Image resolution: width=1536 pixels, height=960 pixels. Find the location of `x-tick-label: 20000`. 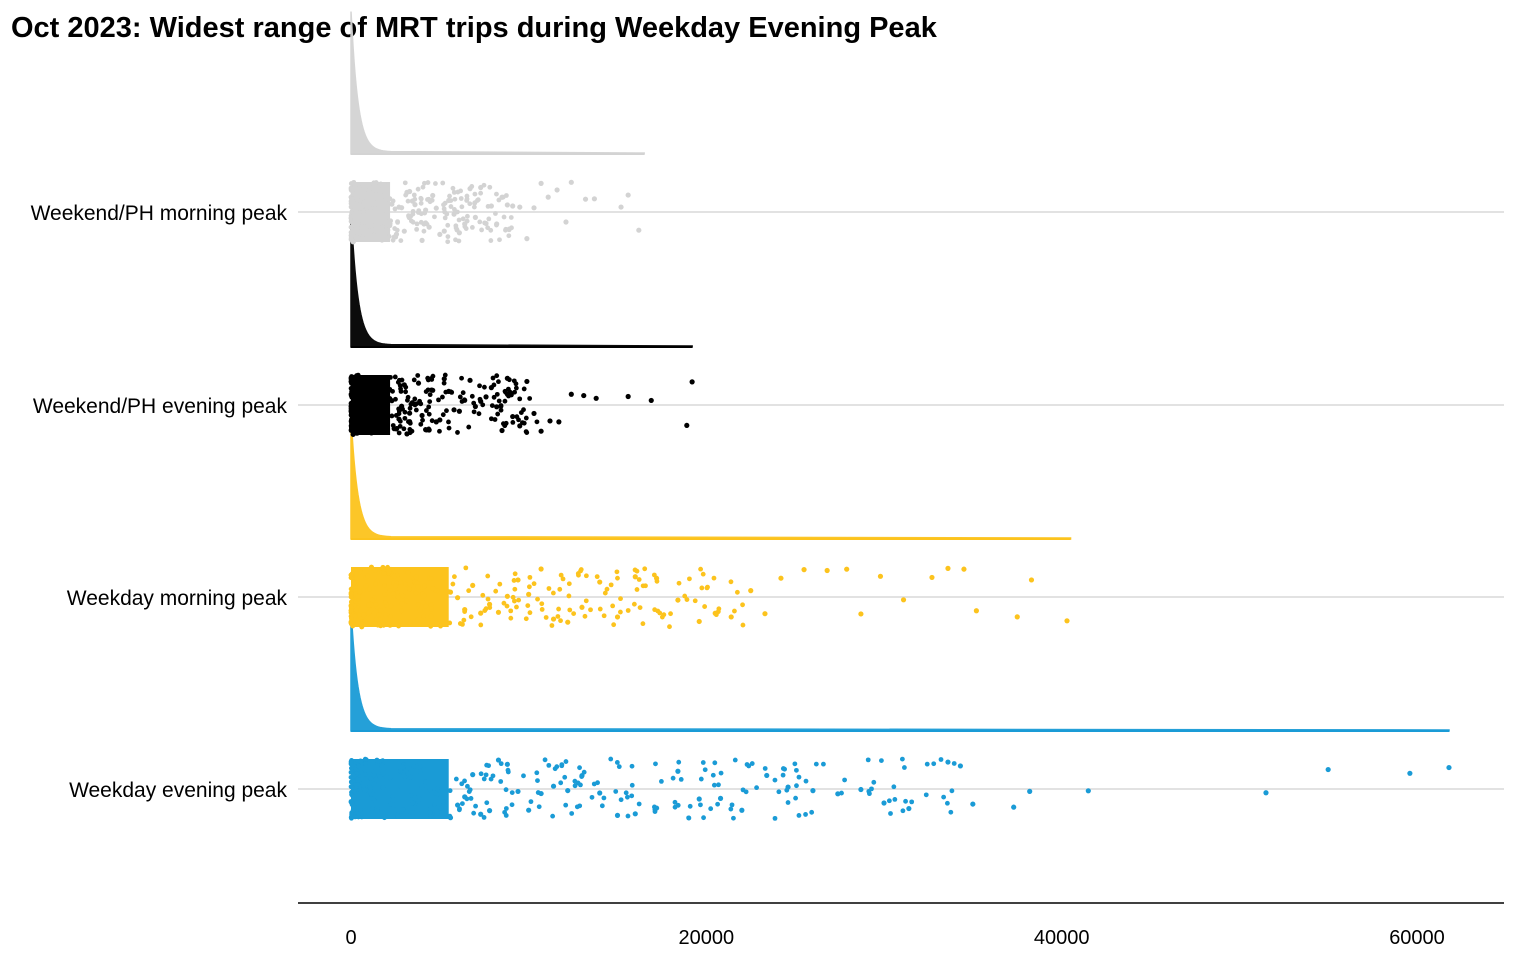

x-tick-label: 20000 is located at coordinates (707, 938).